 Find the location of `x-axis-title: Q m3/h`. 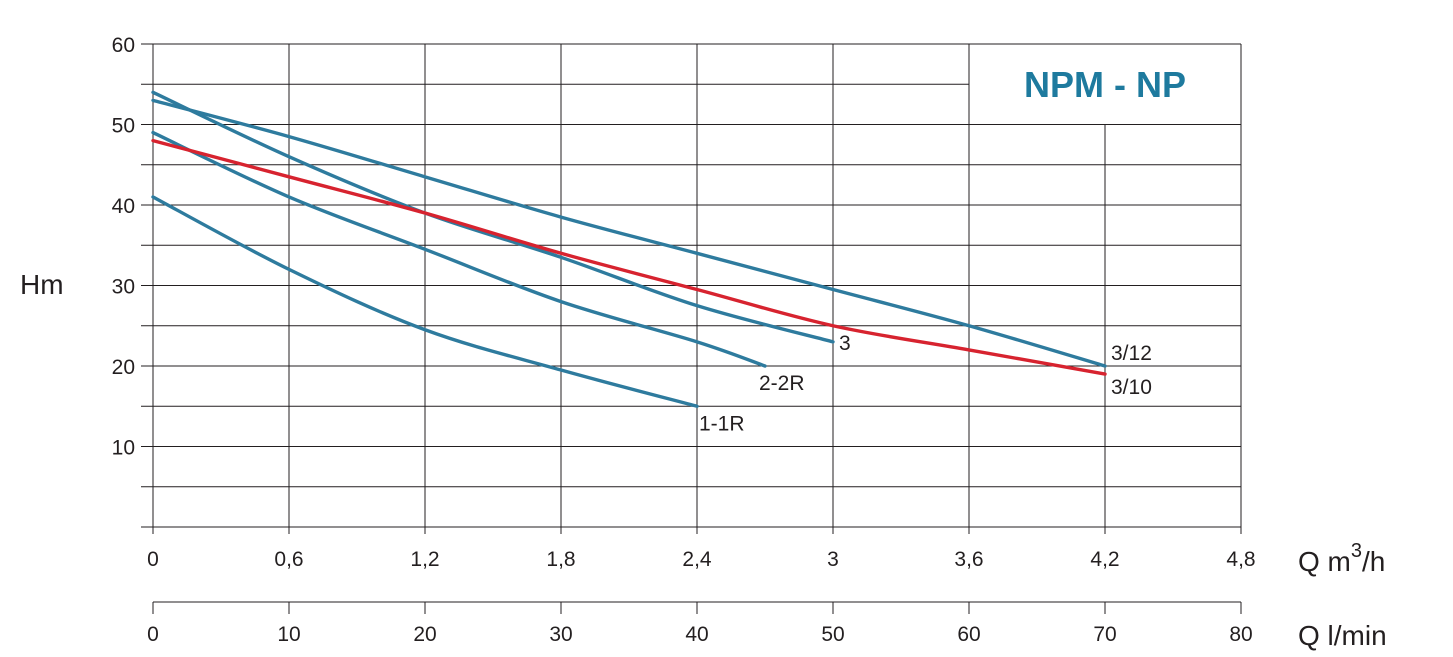

x-axis-title: Q m3/h is located at coordinates (1341, 558).